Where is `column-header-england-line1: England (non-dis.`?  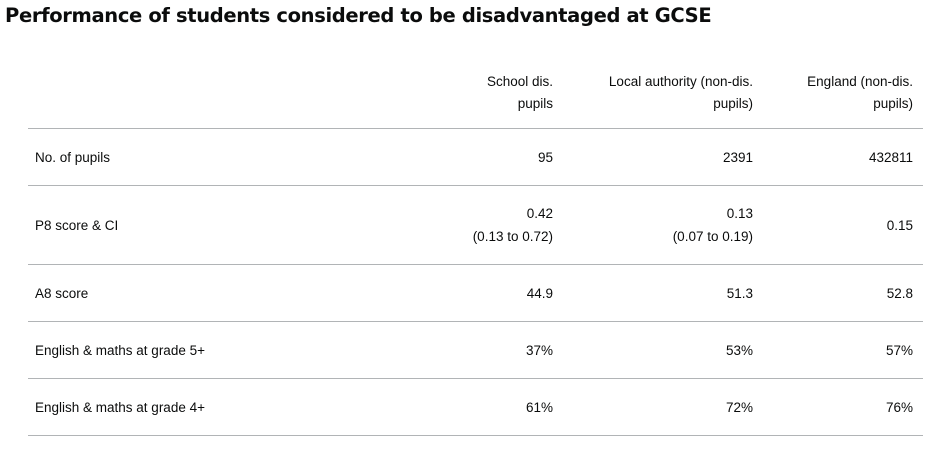 column-header-england-line1: England (non-dis. is located at coordinates (860, 81).